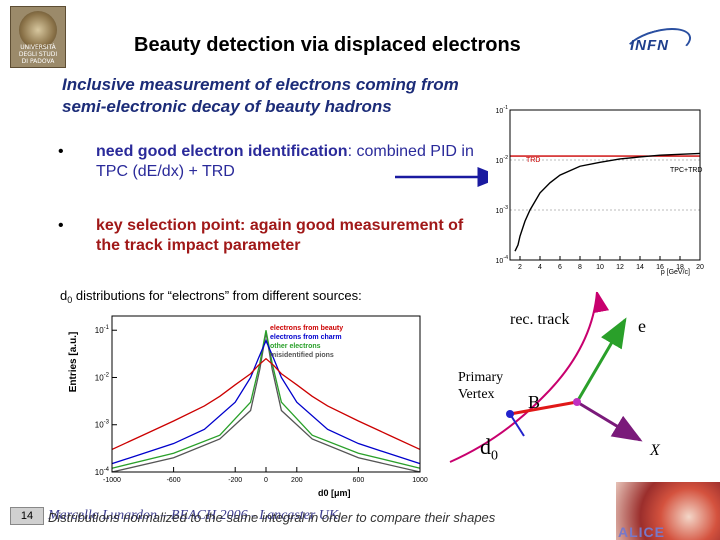 The height and width of the screenshot is (540, 720). What do you see at coordinates (580, 267) in the screenshot?
I see `x-tick-label: 8` at bounding box center [580, 267].